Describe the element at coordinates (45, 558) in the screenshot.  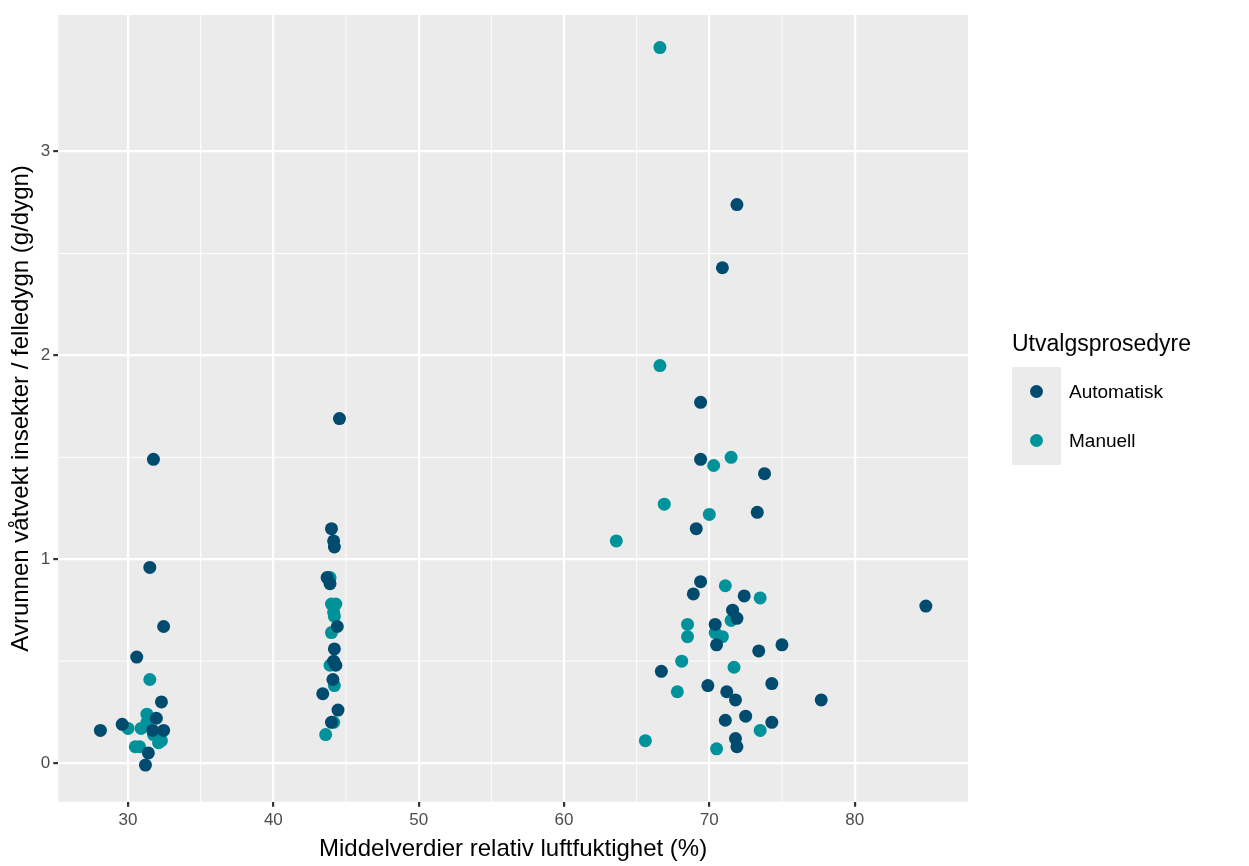
I see `y-tick-label: 1` at that location.